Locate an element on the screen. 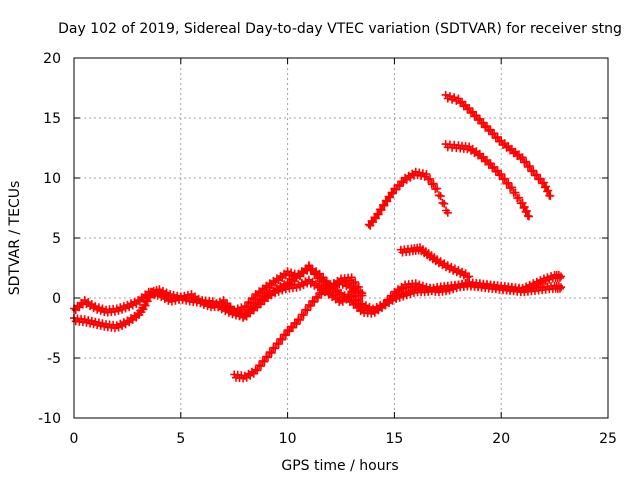 The height and width of the screenshot is (480, 640). y-tick-label: 20 is located at coordinates (52, 59).